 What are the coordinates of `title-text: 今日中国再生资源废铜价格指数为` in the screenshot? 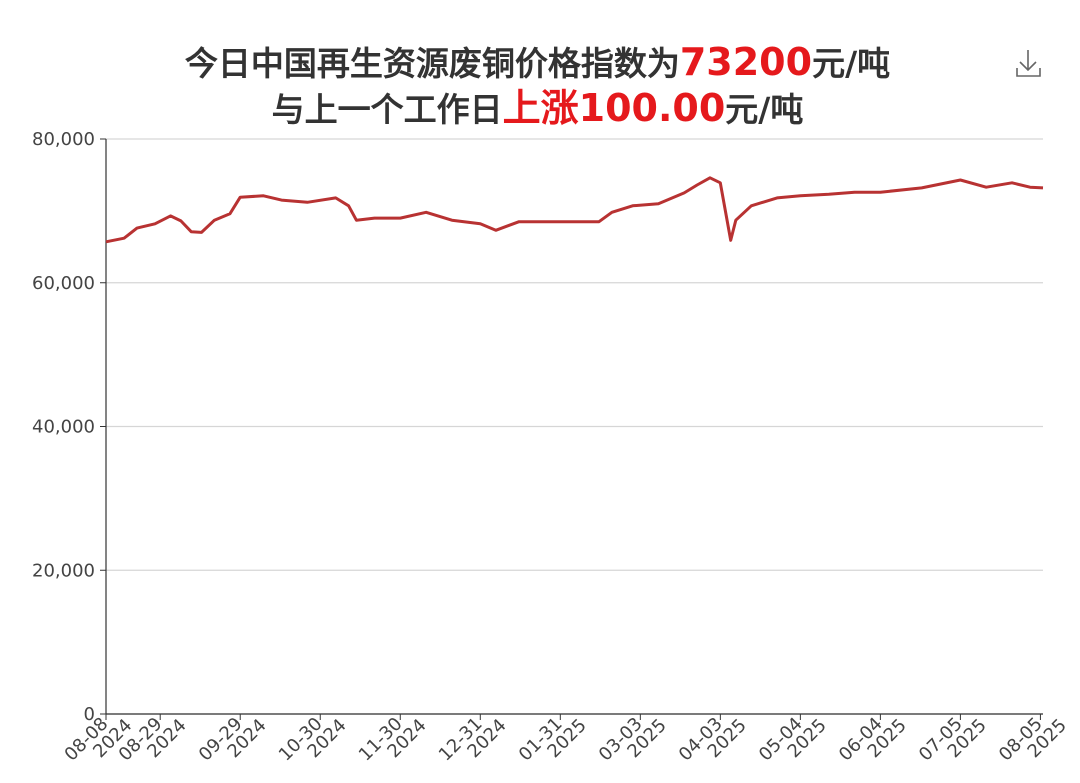 It's located at (432, 63).